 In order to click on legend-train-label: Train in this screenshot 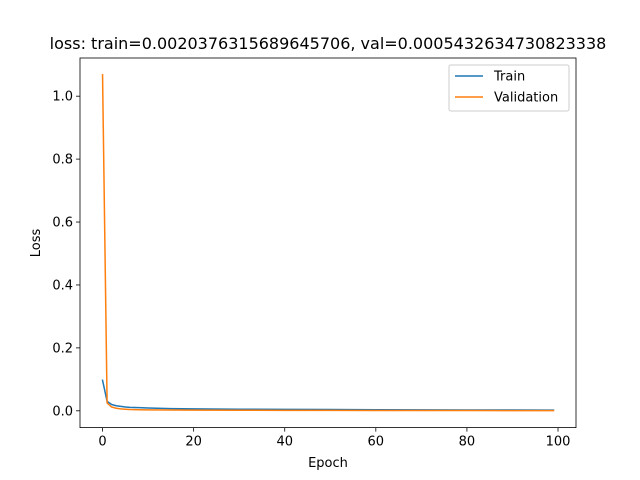, I will do `click(509, 77)`.